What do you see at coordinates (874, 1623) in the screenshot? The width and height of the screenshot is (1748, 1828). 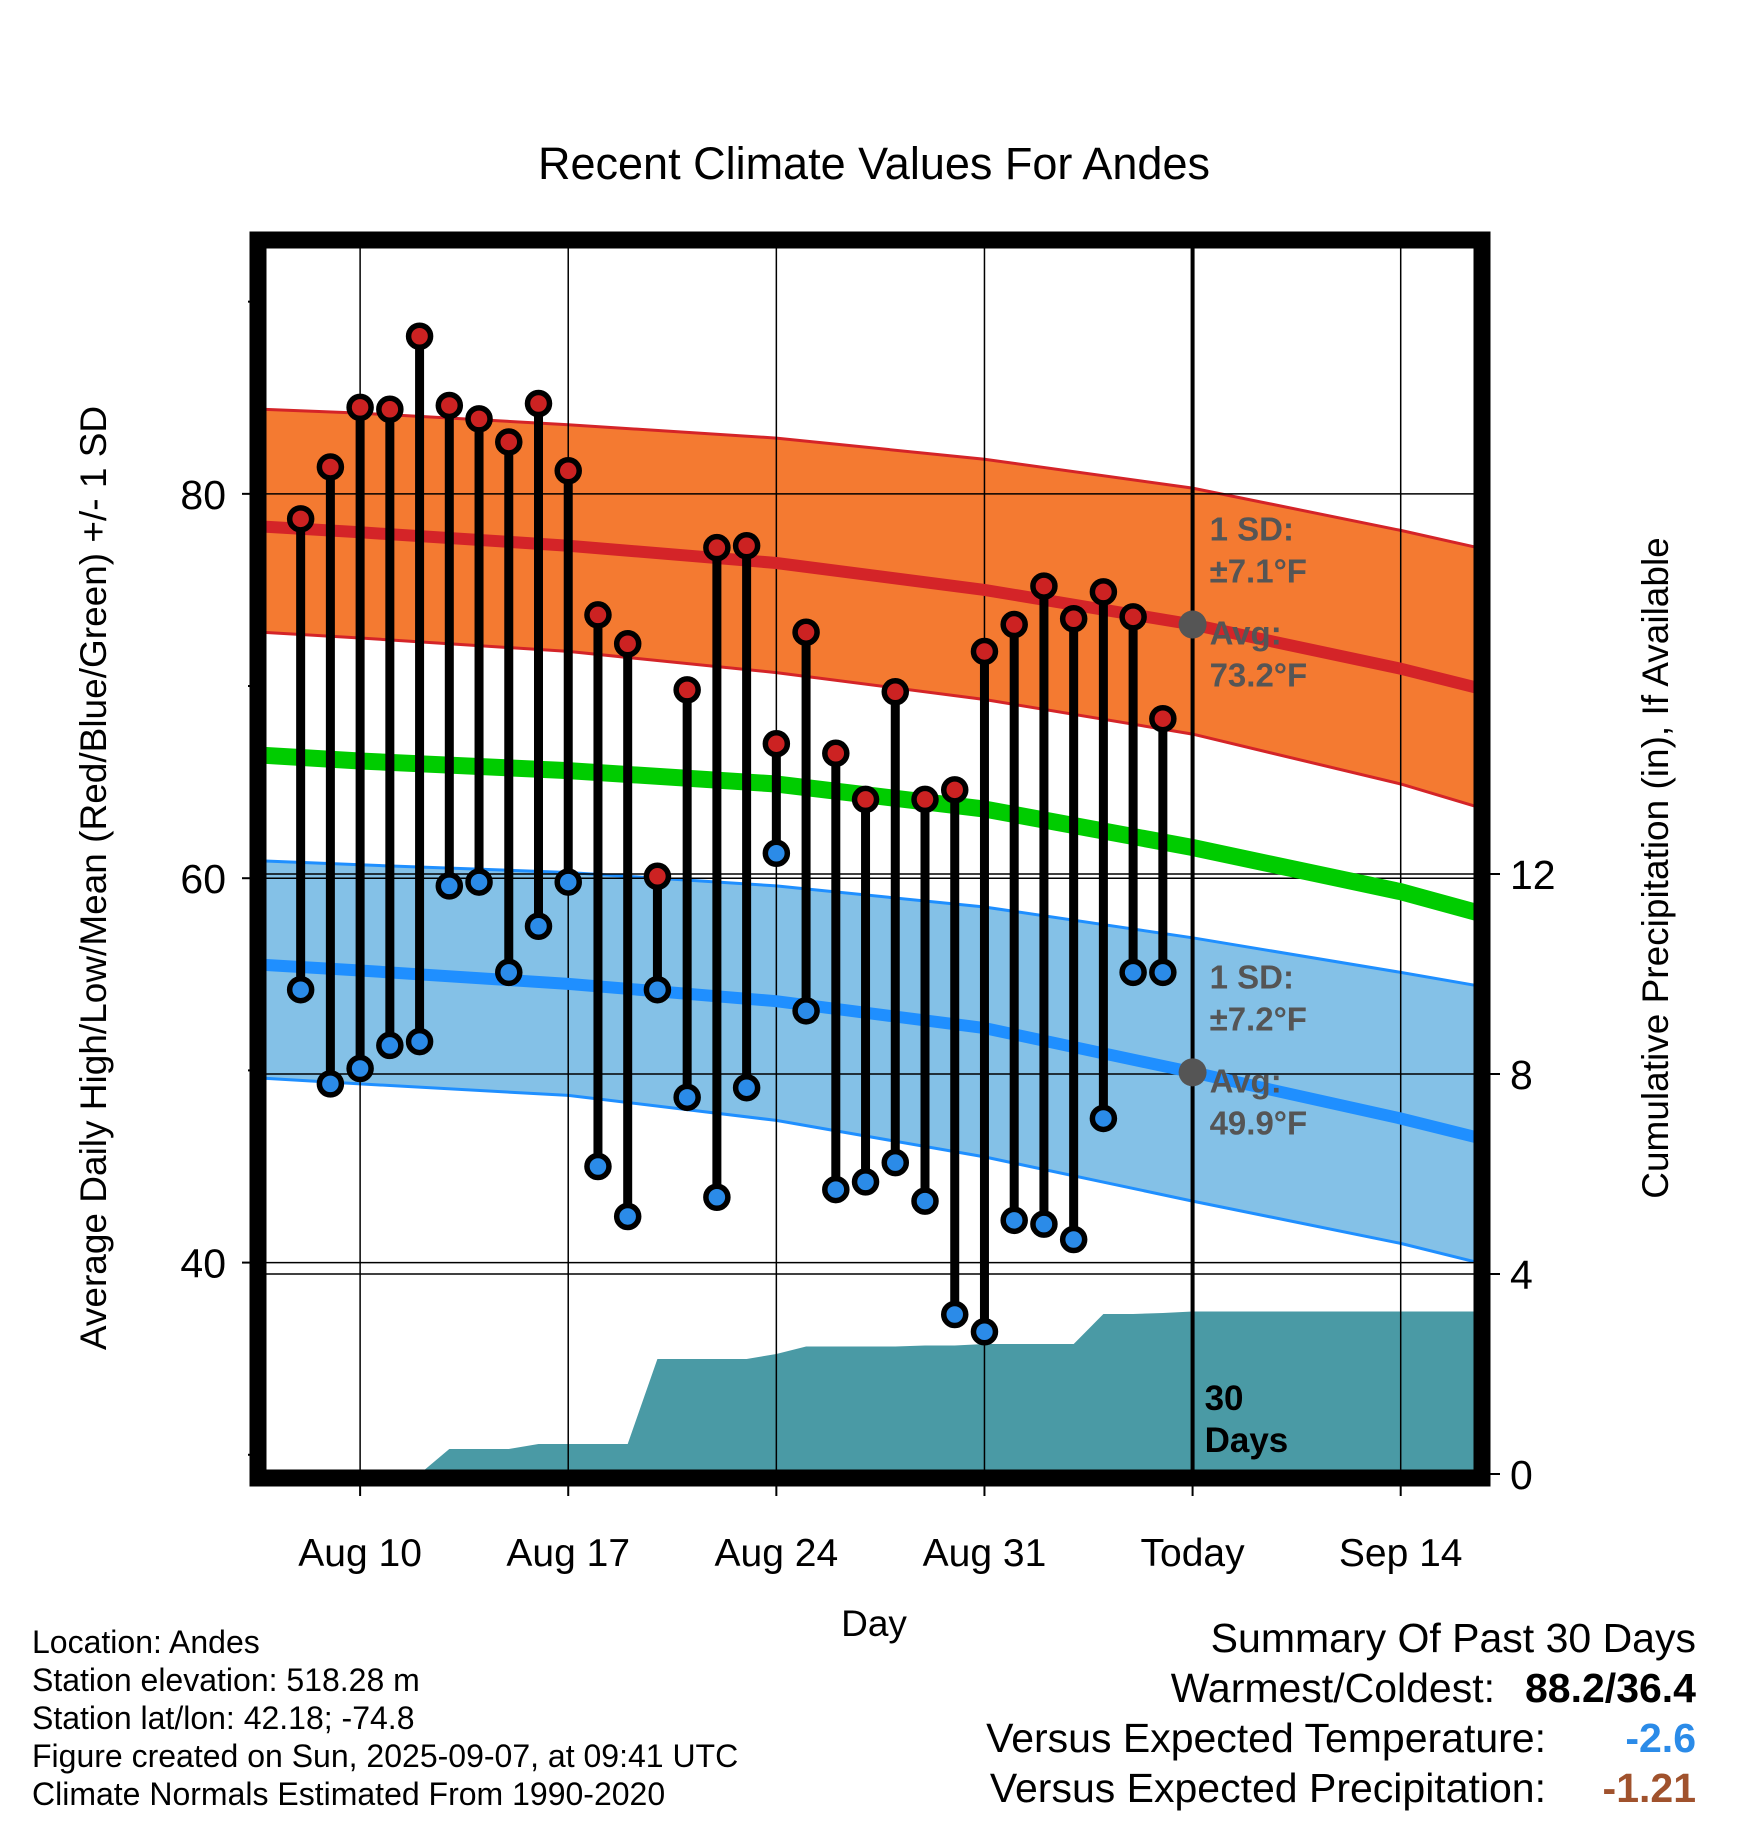 I see `x-axis-label: Day` at bounding box center [874, 1623].